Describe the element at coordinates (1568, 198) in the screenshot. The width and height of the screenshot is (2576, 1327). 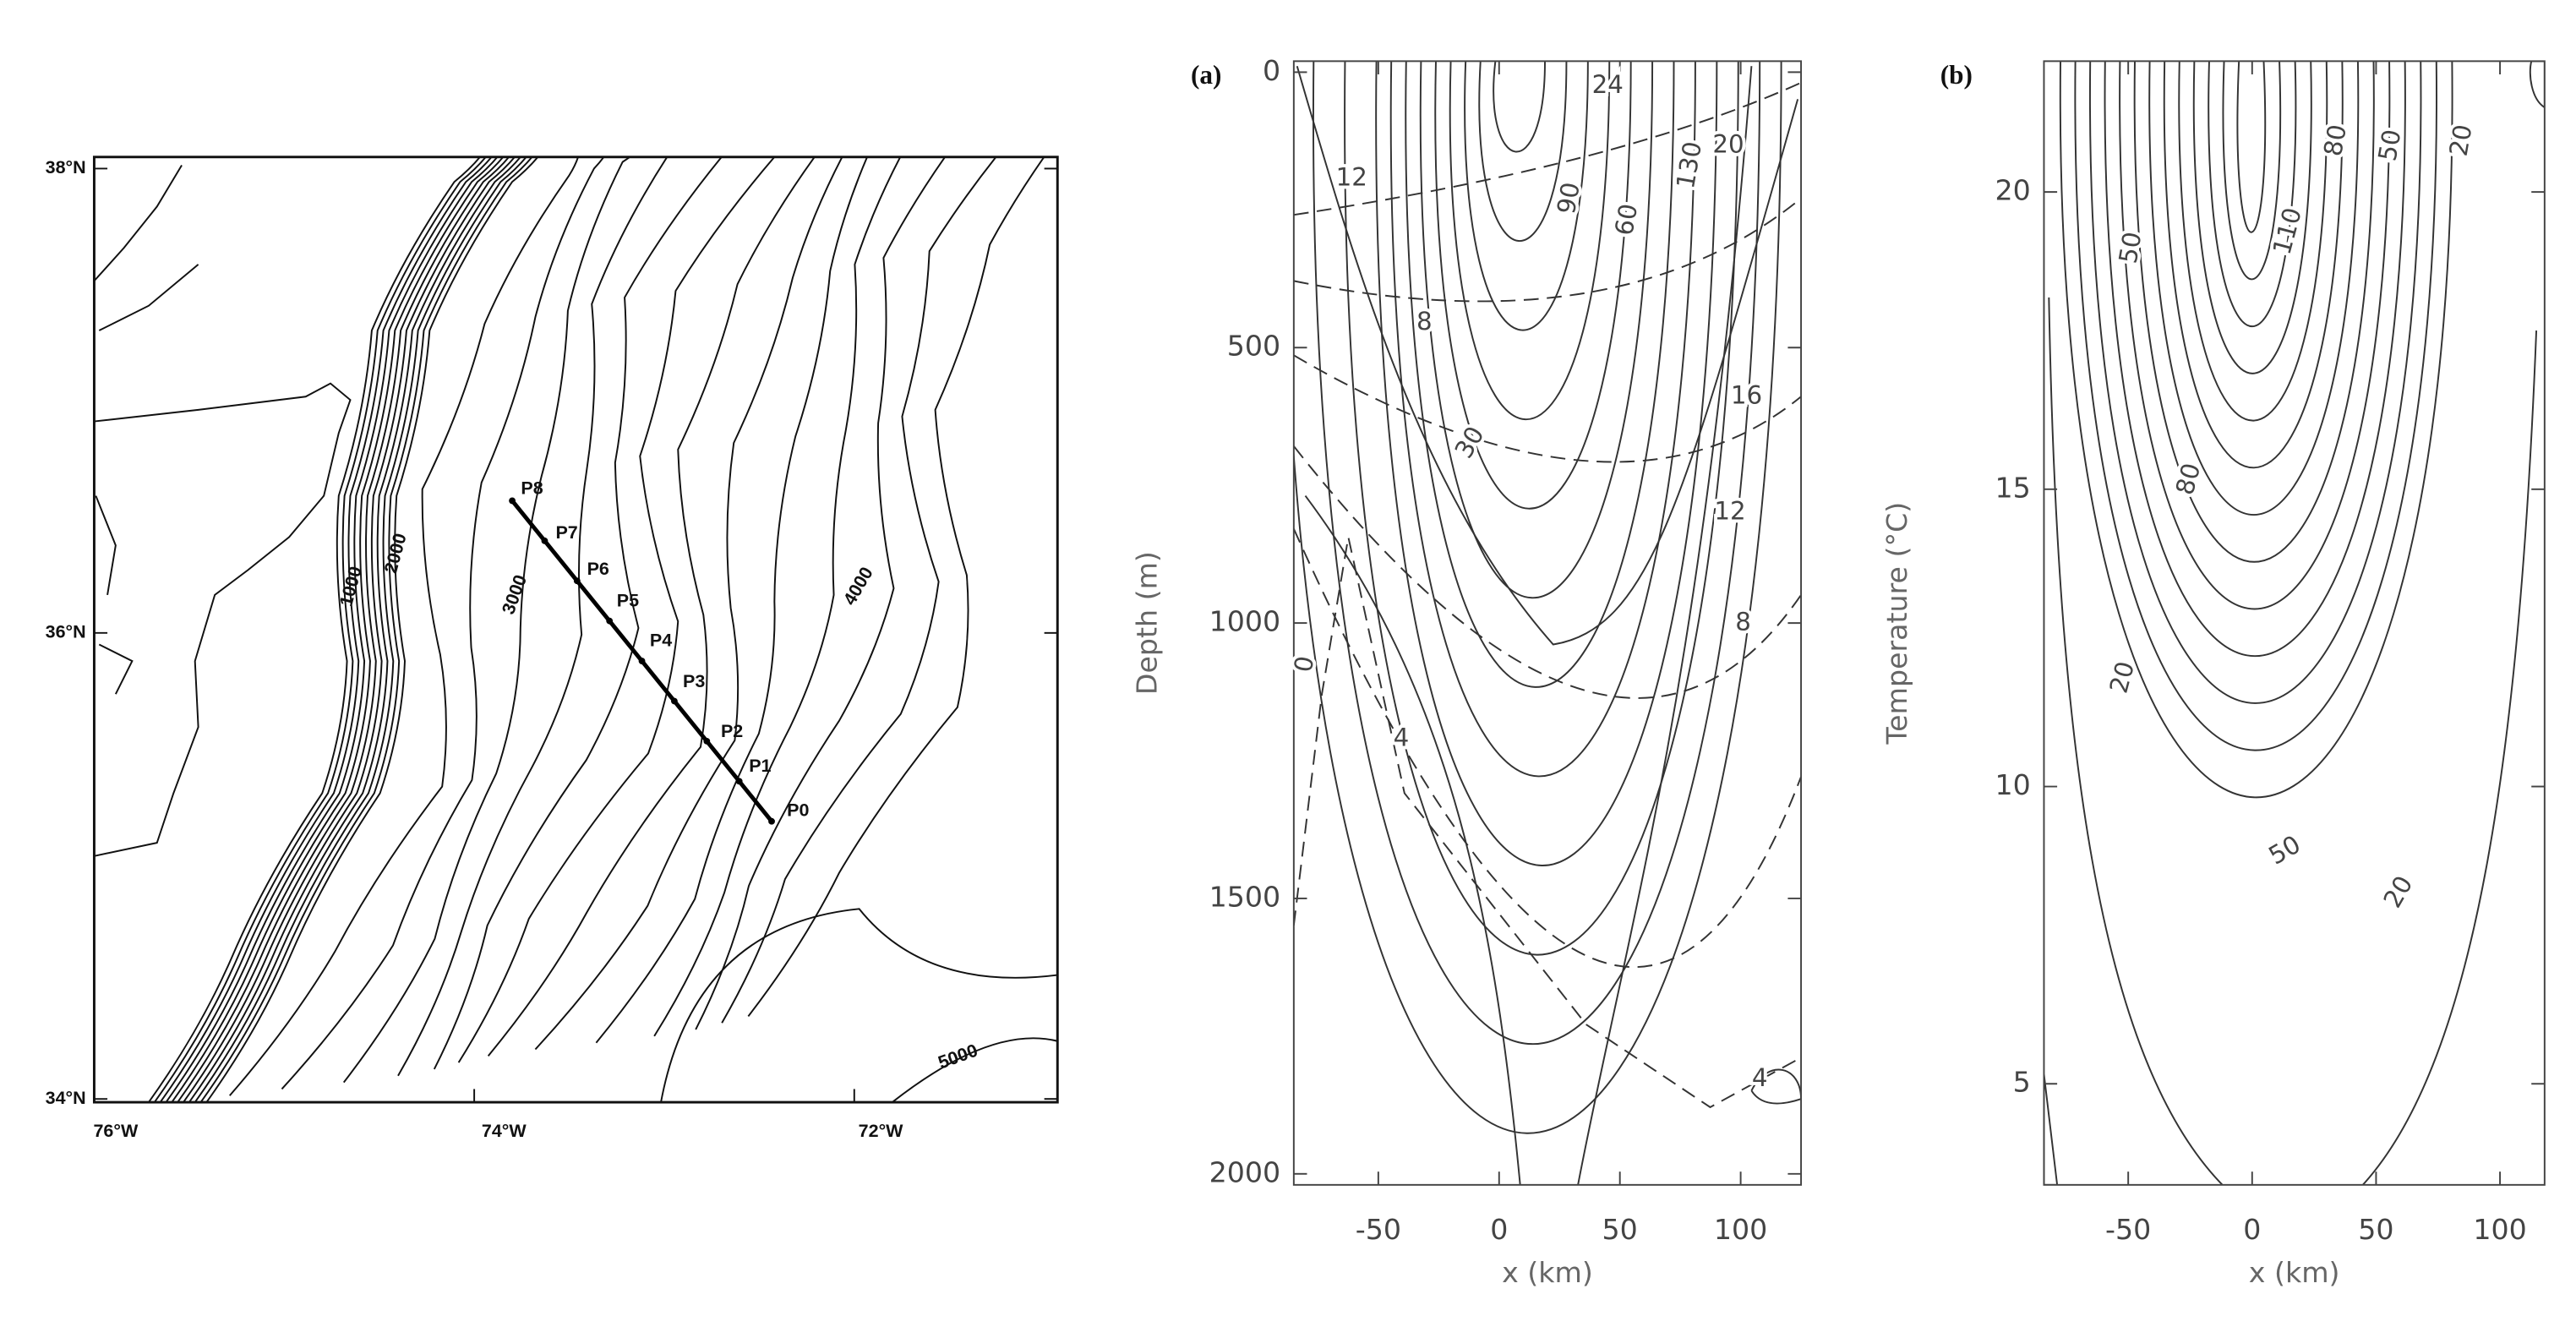
I see `contour-label: 90` at that location.